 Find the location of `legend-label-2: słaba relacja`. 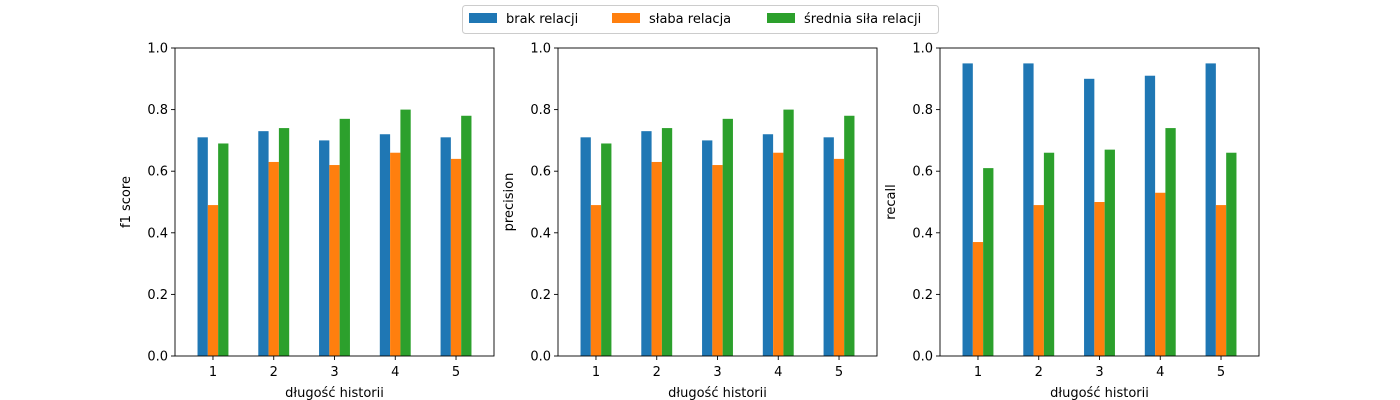

legend-label-2: słaba relacja is located at coordinates (690, 19).